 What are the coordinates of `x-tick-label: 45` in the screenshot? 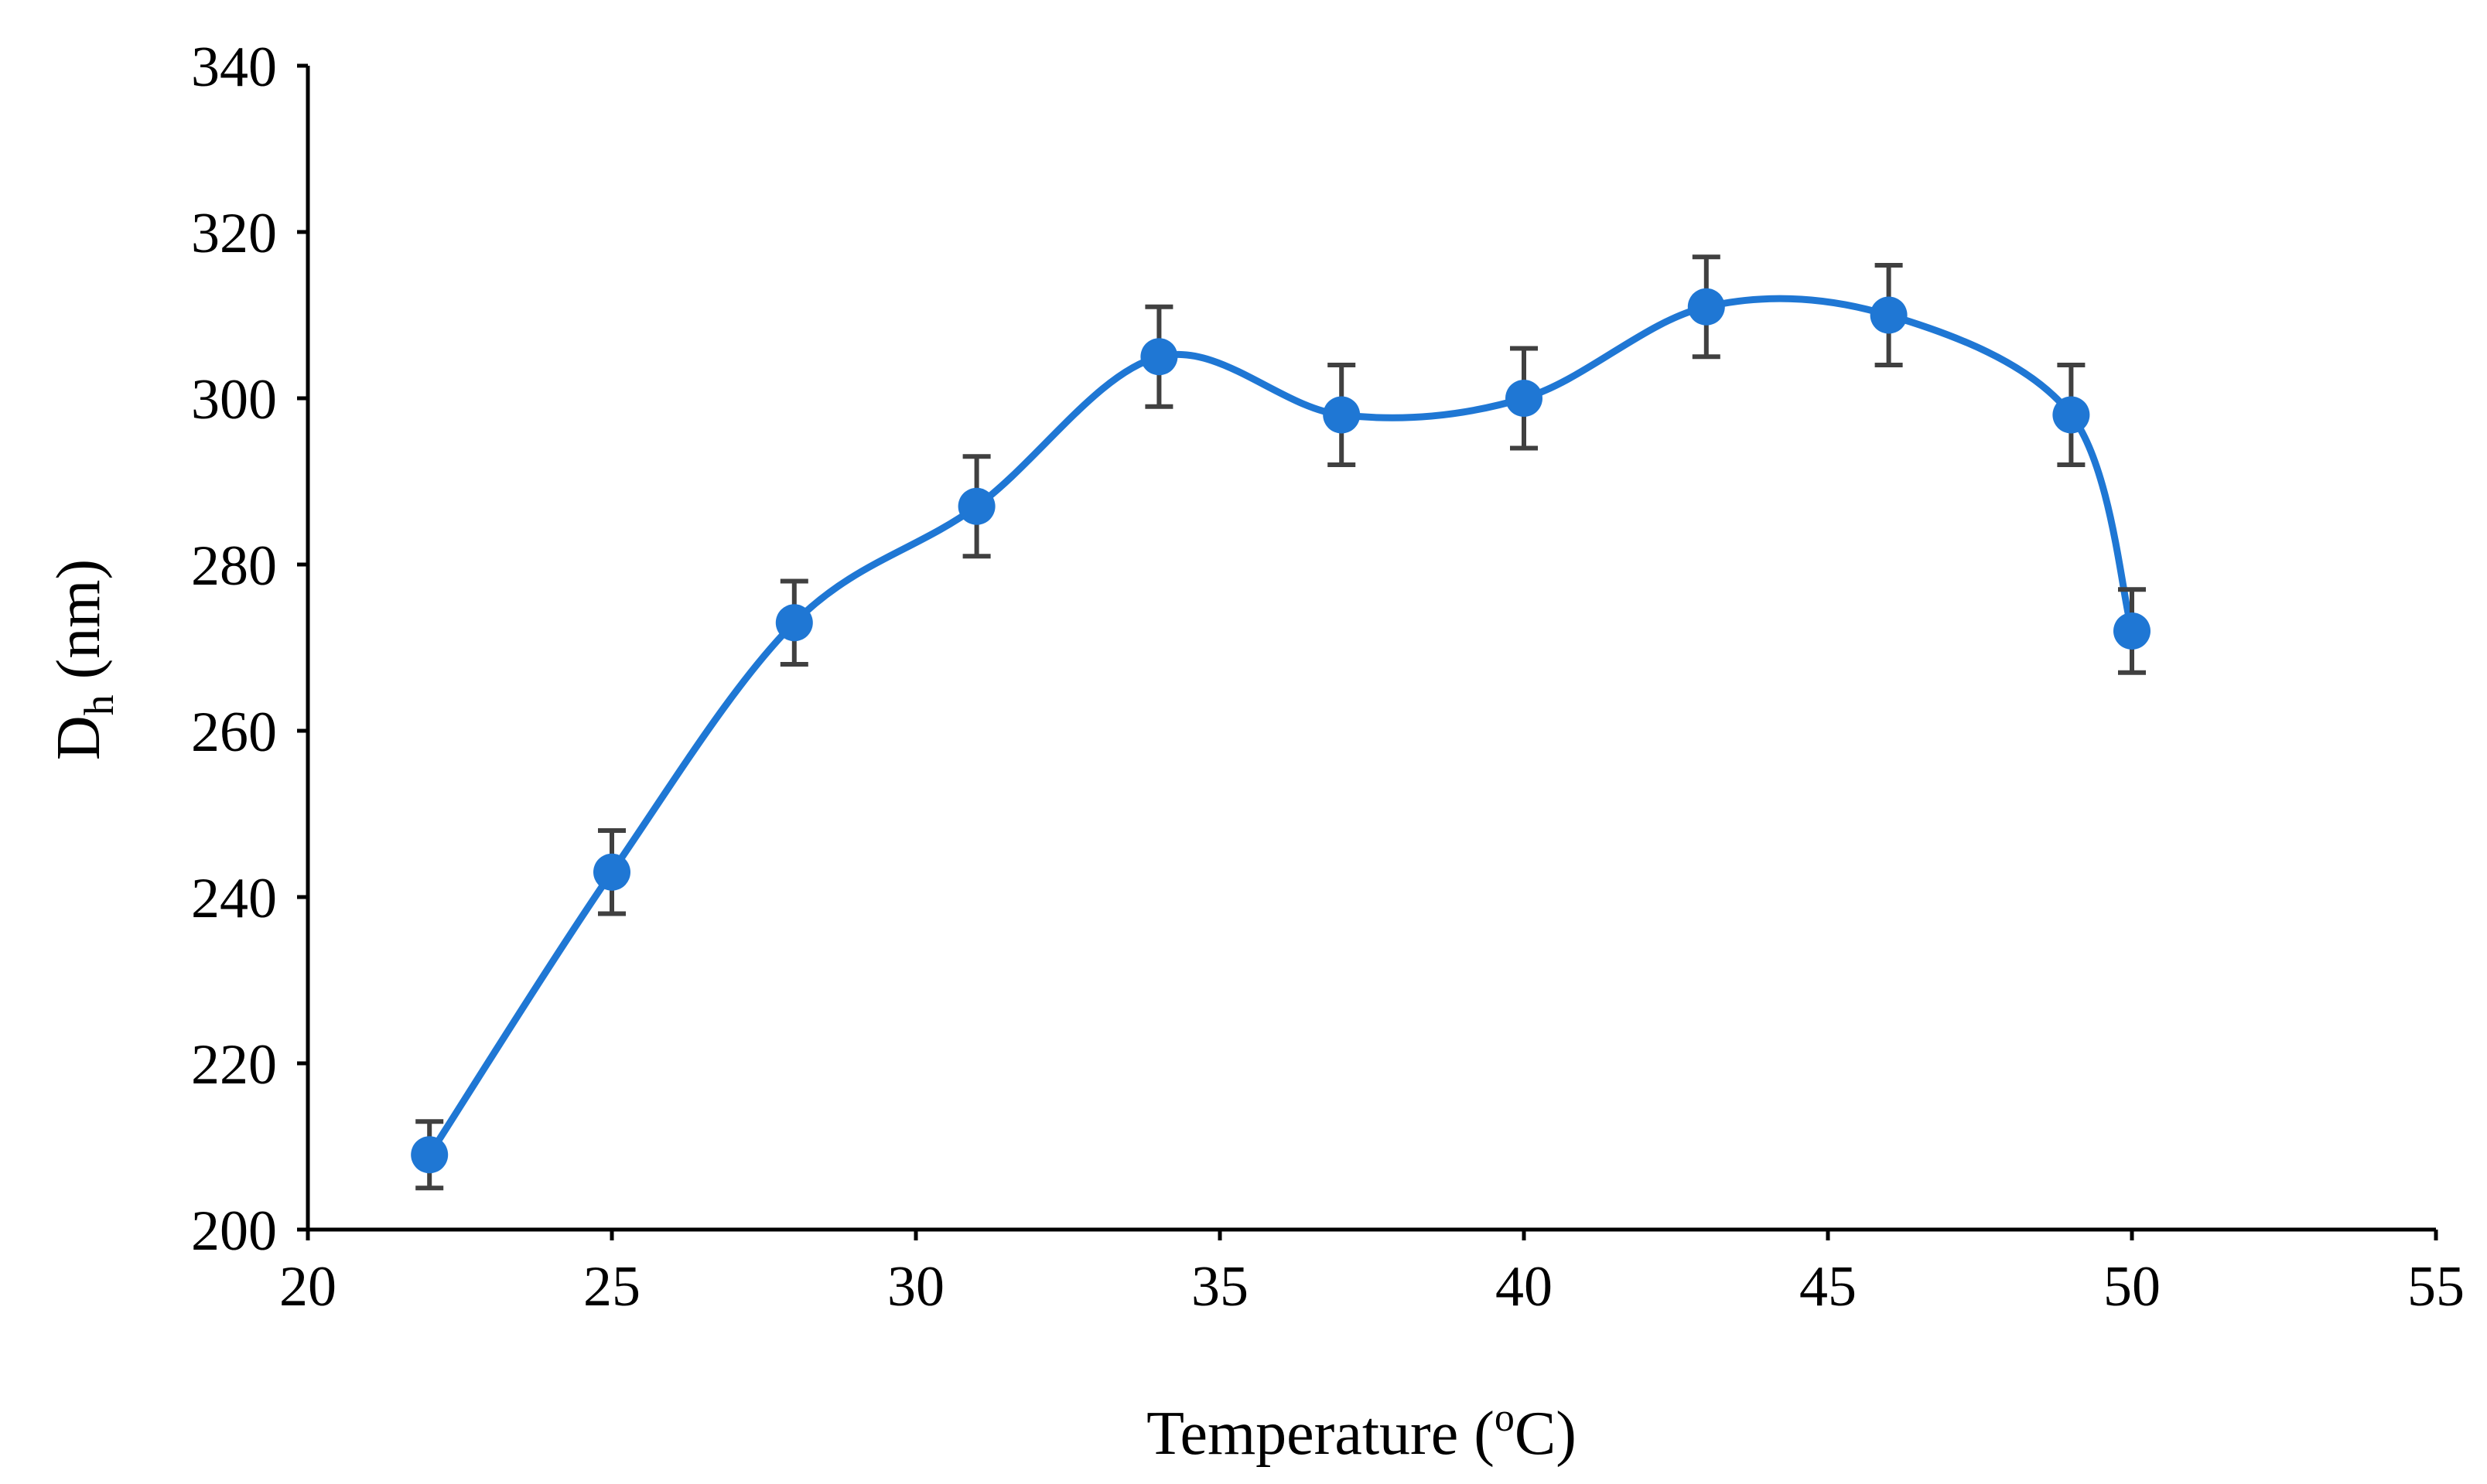 It's located at (1828, 1287).